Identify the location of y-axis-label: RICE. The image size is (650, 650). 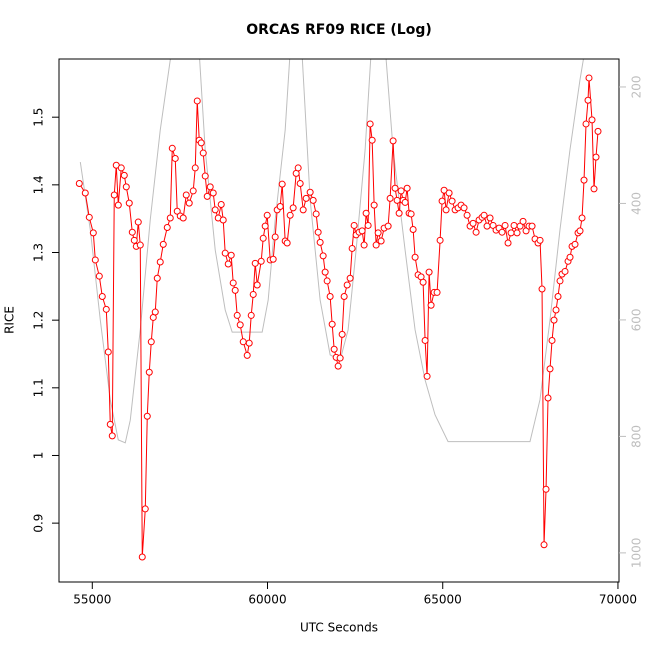
(10, 320).